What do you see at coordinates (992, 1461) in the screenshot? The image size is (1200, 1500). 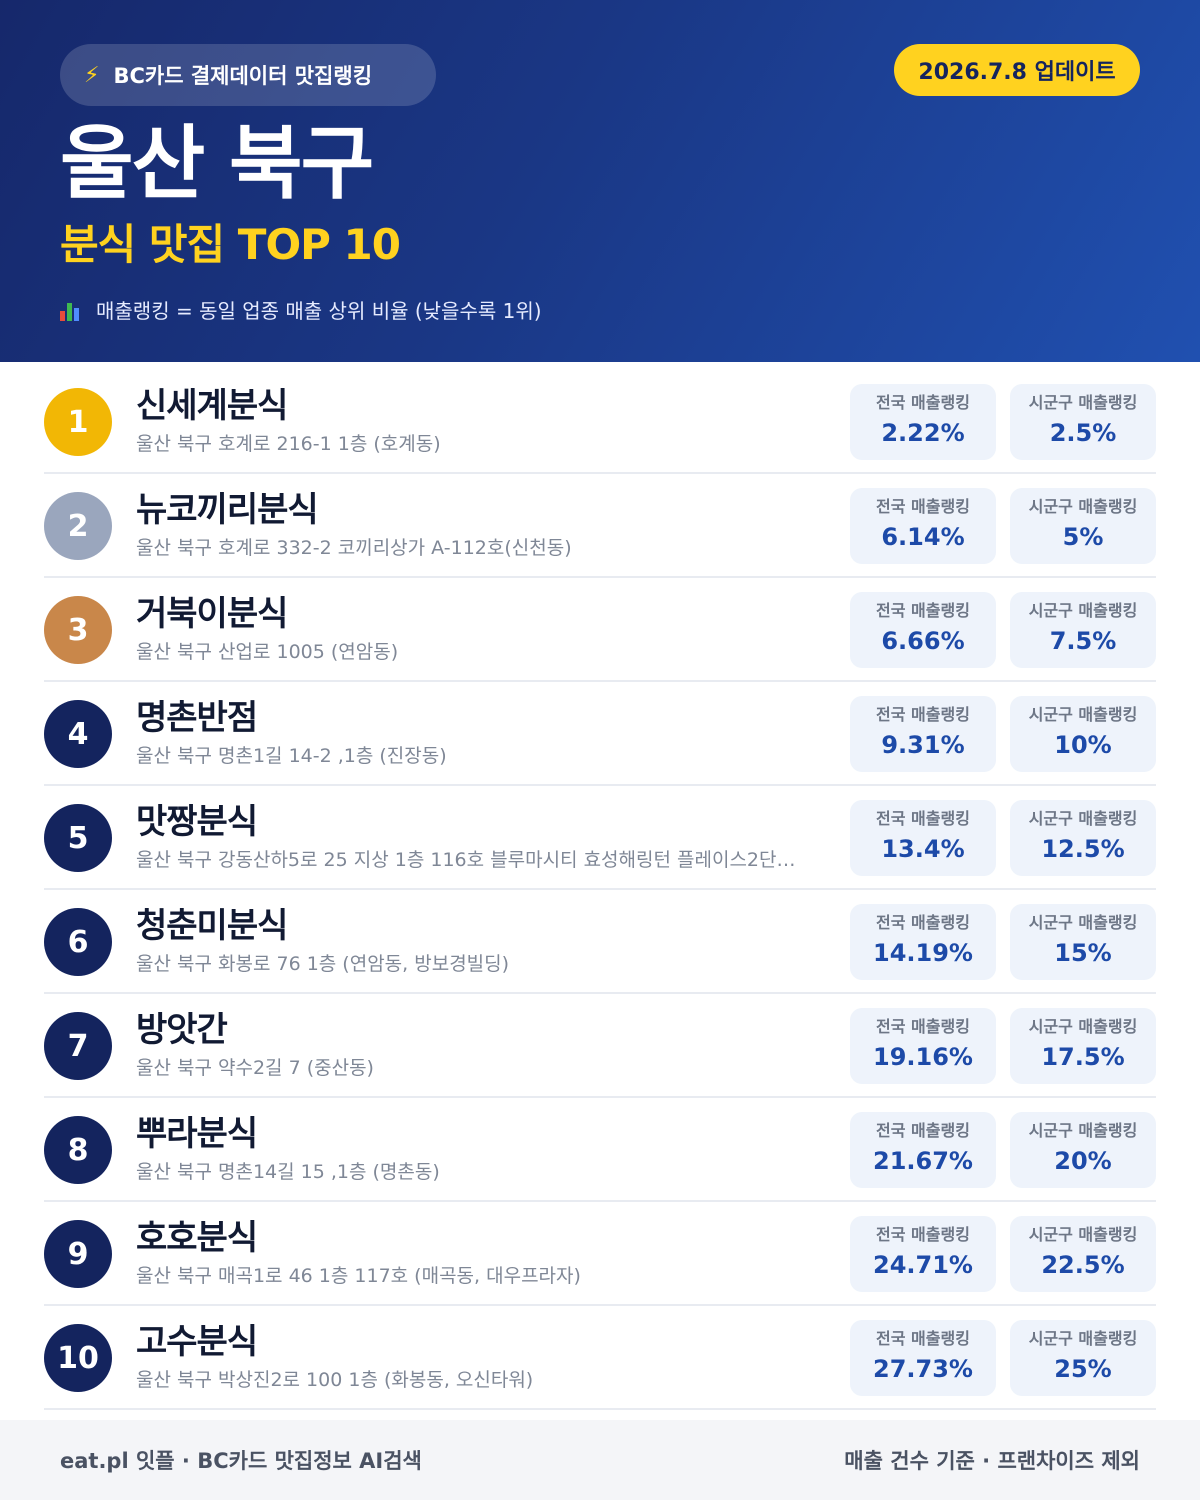 I see `footer-note: 매출 건수 기준 · 프랜차이즈 제외` at bounding box center [992, 1461].